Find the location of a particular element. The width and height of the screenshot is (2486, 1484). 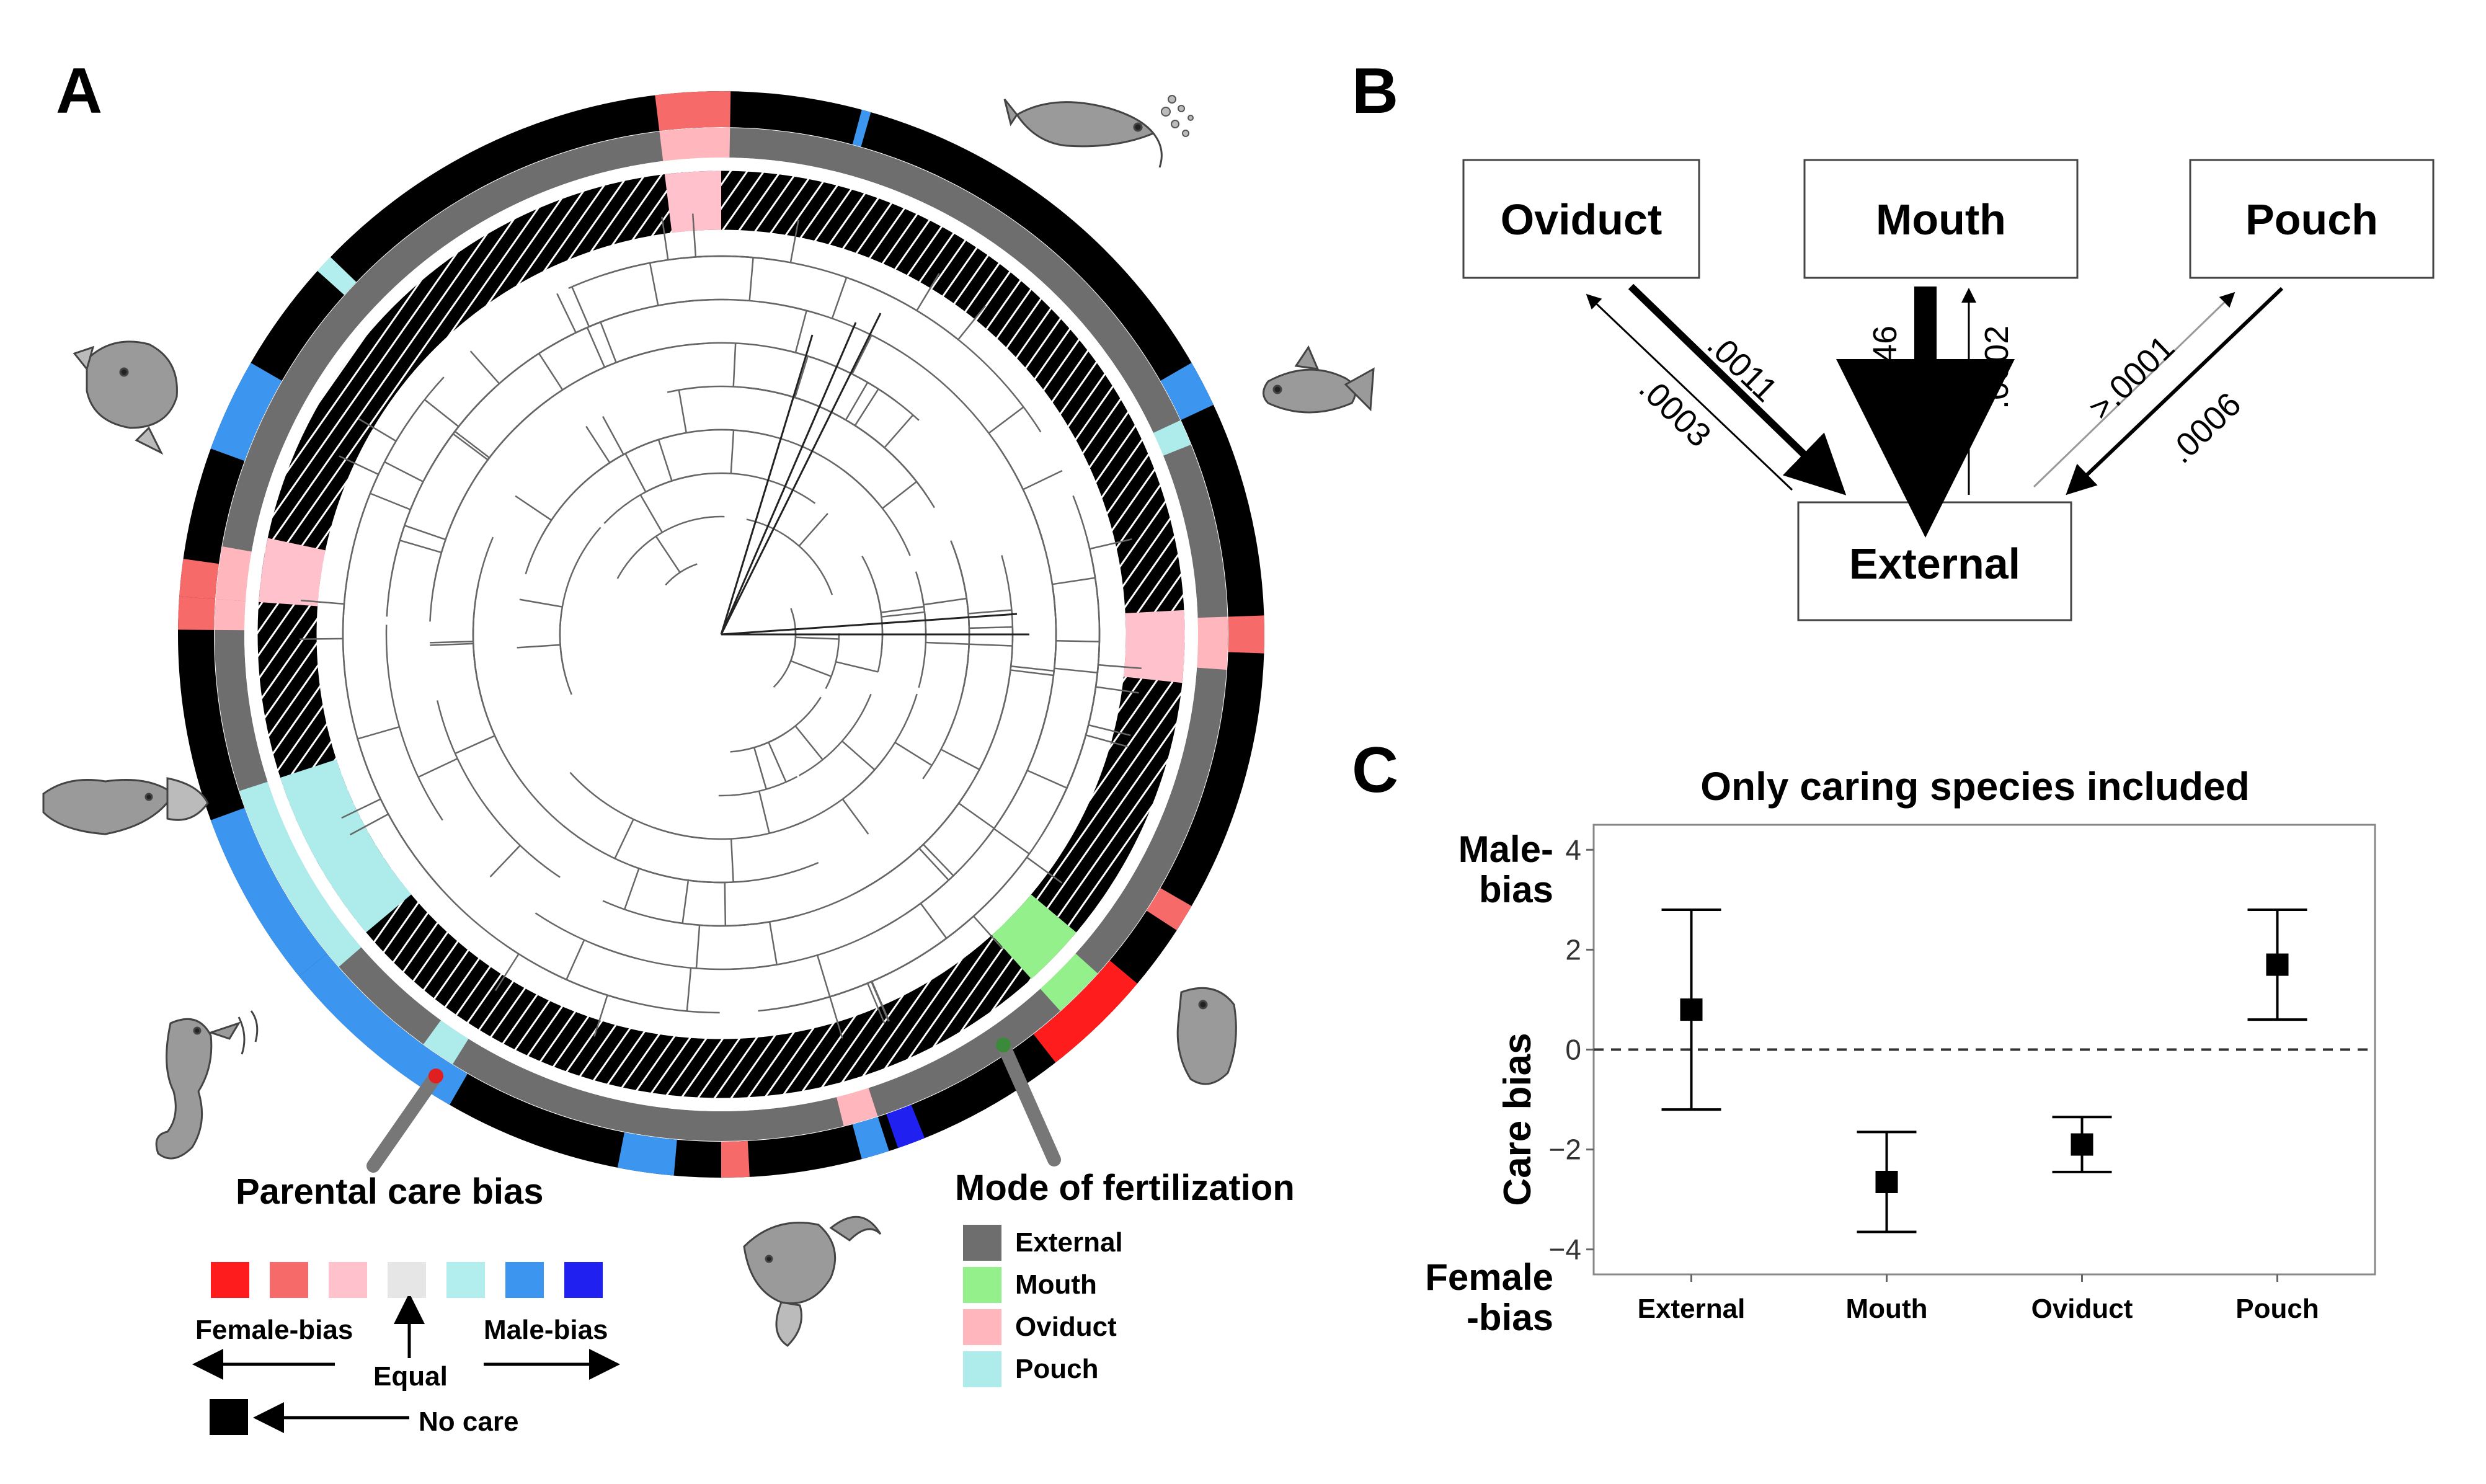

mouth-box-label: Mouth is located at coordinates (1941, 219).